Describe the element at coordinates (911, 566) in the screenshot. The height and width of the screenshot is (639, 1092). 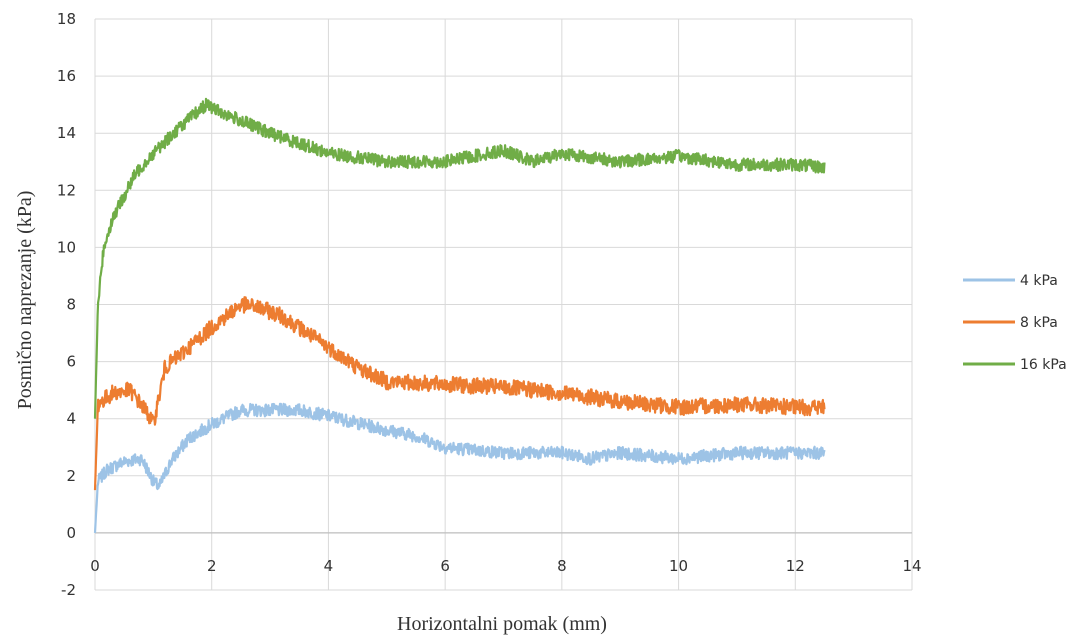
I see `x-tick-label: 14` at that location.